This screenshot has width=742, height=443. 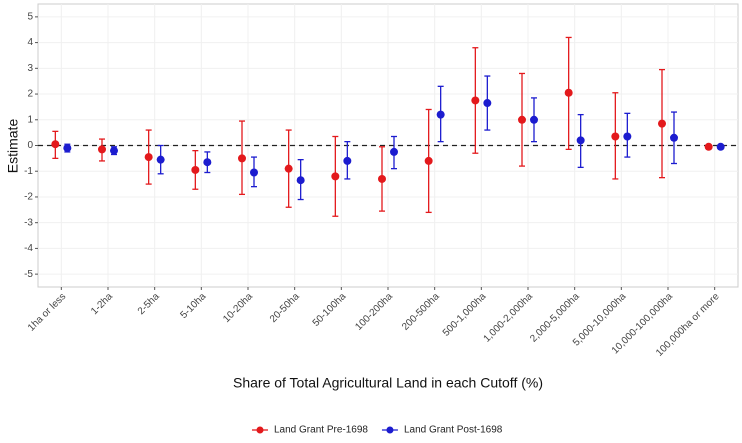 I want to click on y-tick-label: -3, so click(x=28, y=222).